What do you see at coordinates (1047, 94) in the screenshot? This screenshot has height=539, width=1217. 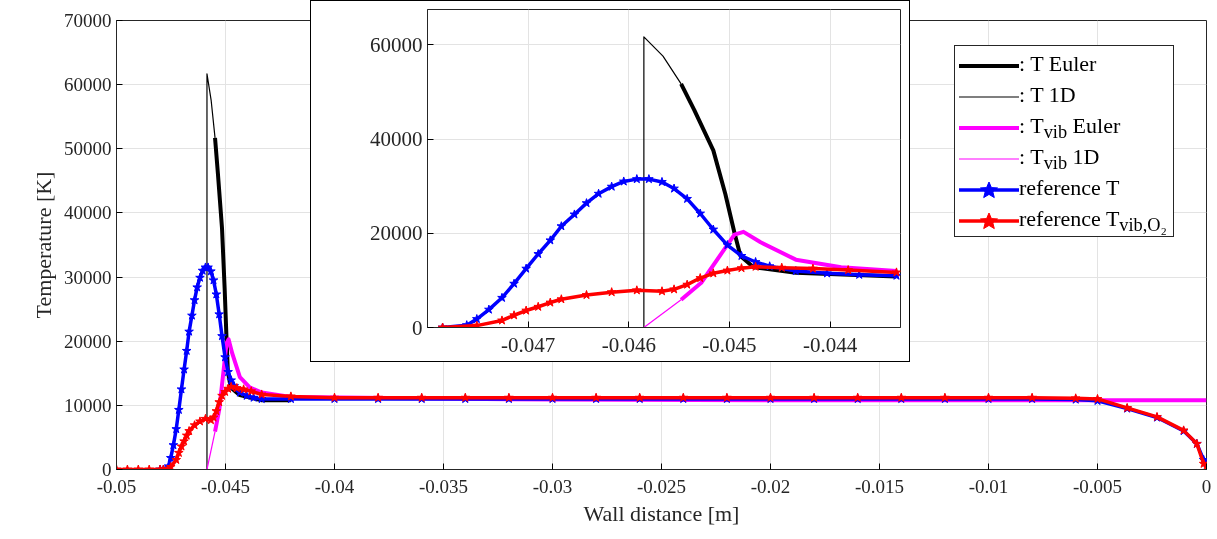 I see `legend-label: : T 1D` at bounding box center [1047, 94].